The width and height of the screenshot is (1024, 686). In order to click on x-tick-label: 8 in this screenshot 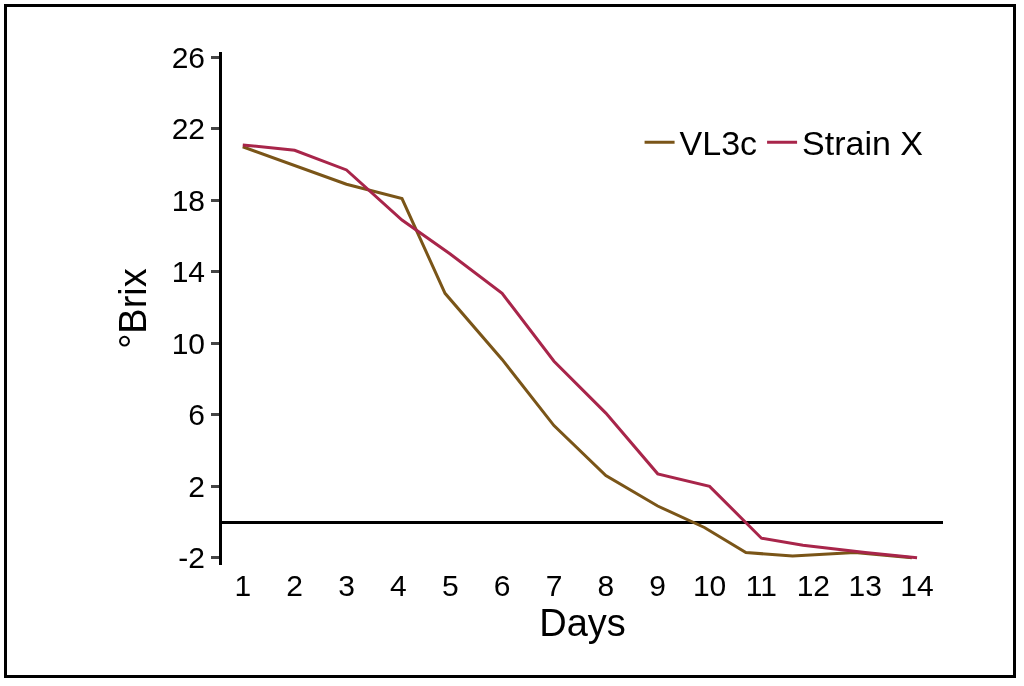, I will do `click(606, 585)`.